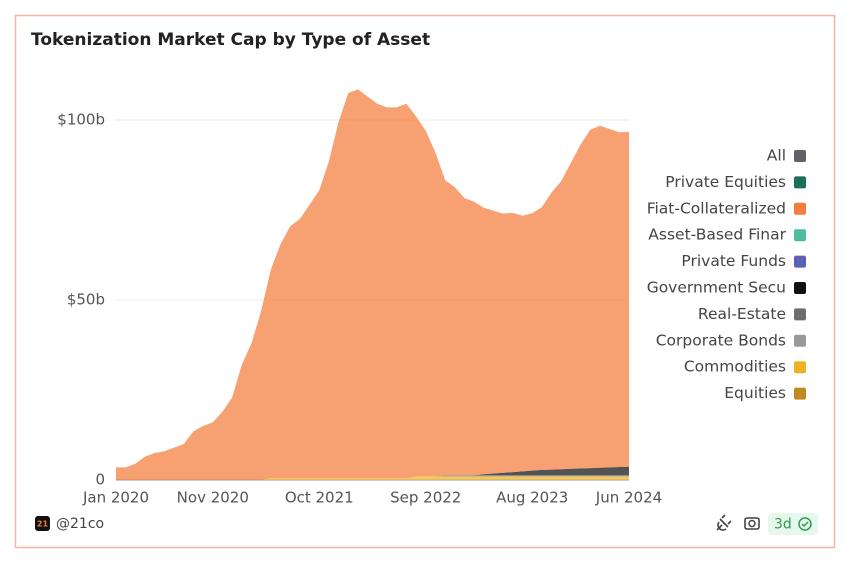  I want to click on legend-label: Private Equities, so click(725, 182).